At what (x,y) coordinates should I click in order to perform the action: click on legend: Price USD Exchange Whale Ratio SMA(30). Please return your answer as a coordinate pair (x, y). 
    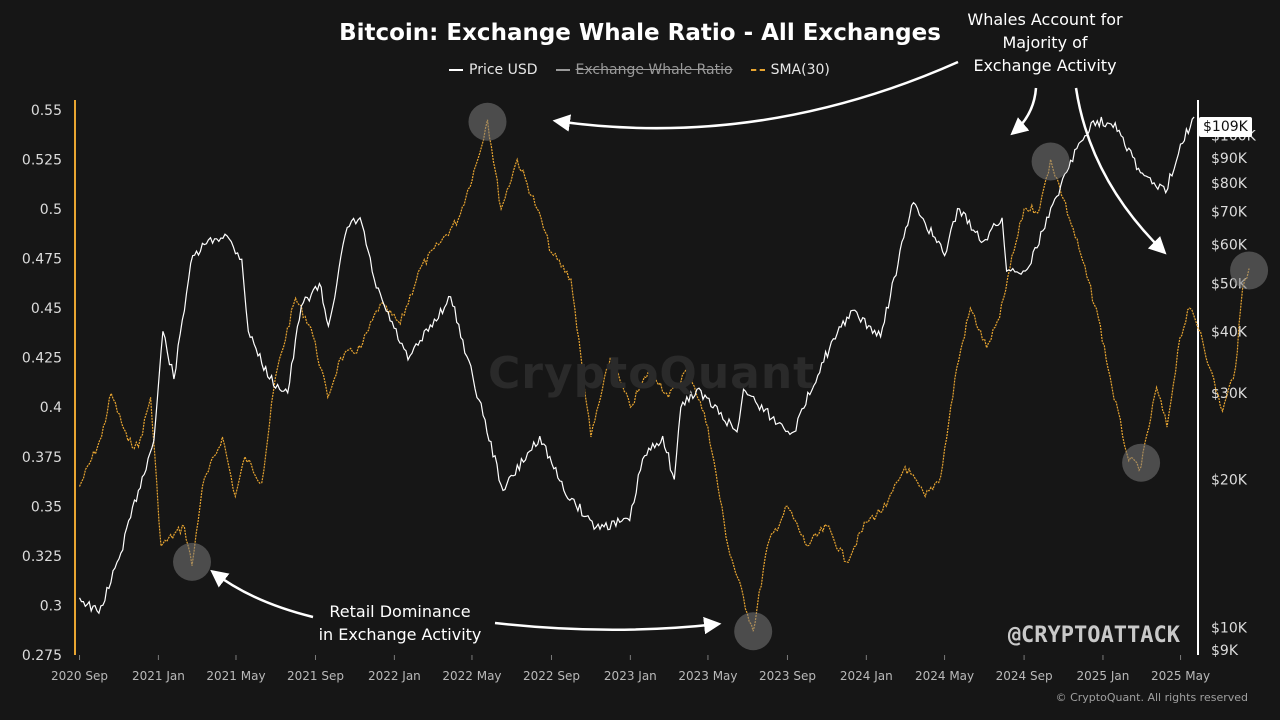
    Looking at the image, I should click on (639, 70).